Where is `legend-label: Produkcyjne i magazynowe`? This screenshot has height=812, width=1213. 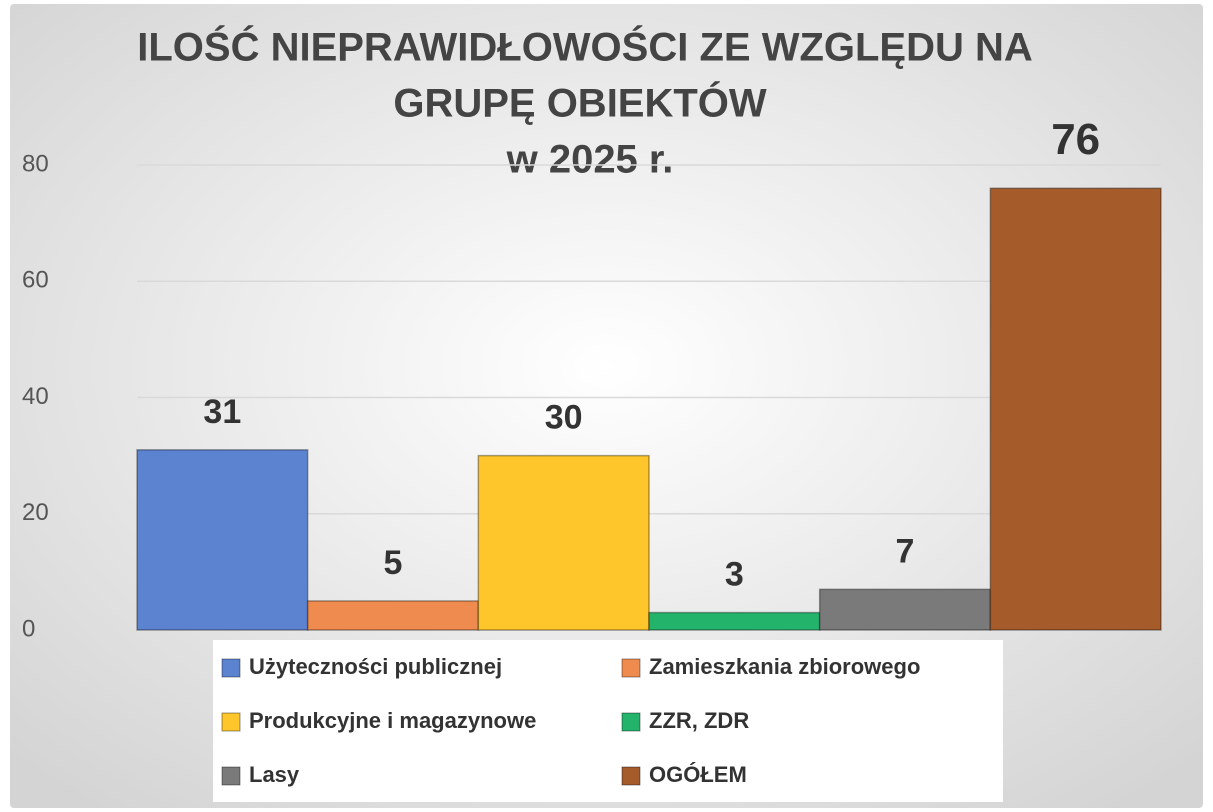 legend-label: Produkcyjne i magazynowe is located at coordinates (392, 720).